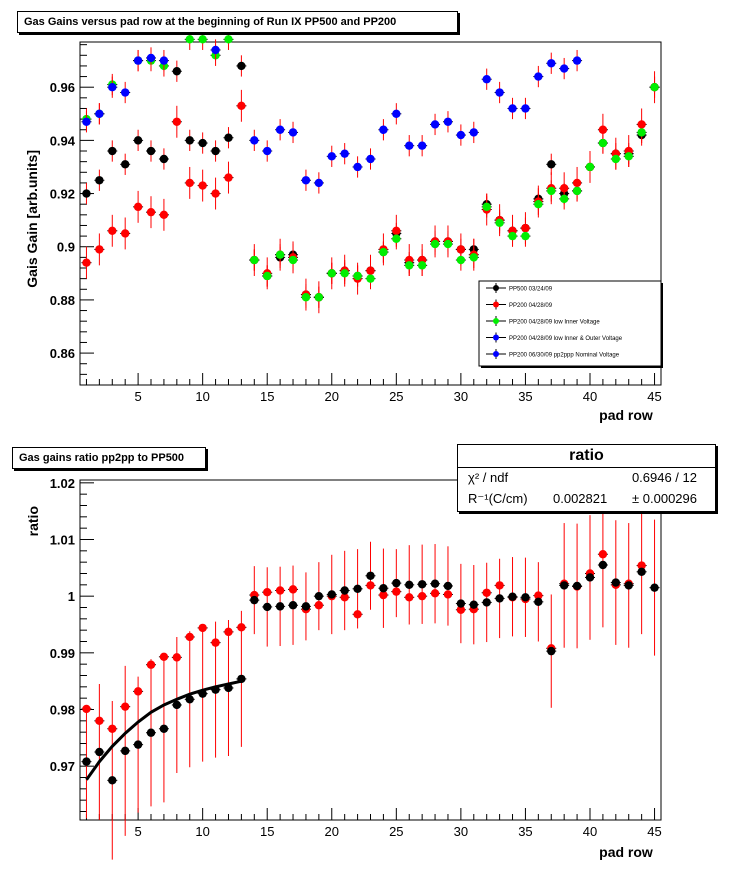  I want to click on stats-row-chi2: χ² / ndf 0.6946 / 12, so click(586, 478).